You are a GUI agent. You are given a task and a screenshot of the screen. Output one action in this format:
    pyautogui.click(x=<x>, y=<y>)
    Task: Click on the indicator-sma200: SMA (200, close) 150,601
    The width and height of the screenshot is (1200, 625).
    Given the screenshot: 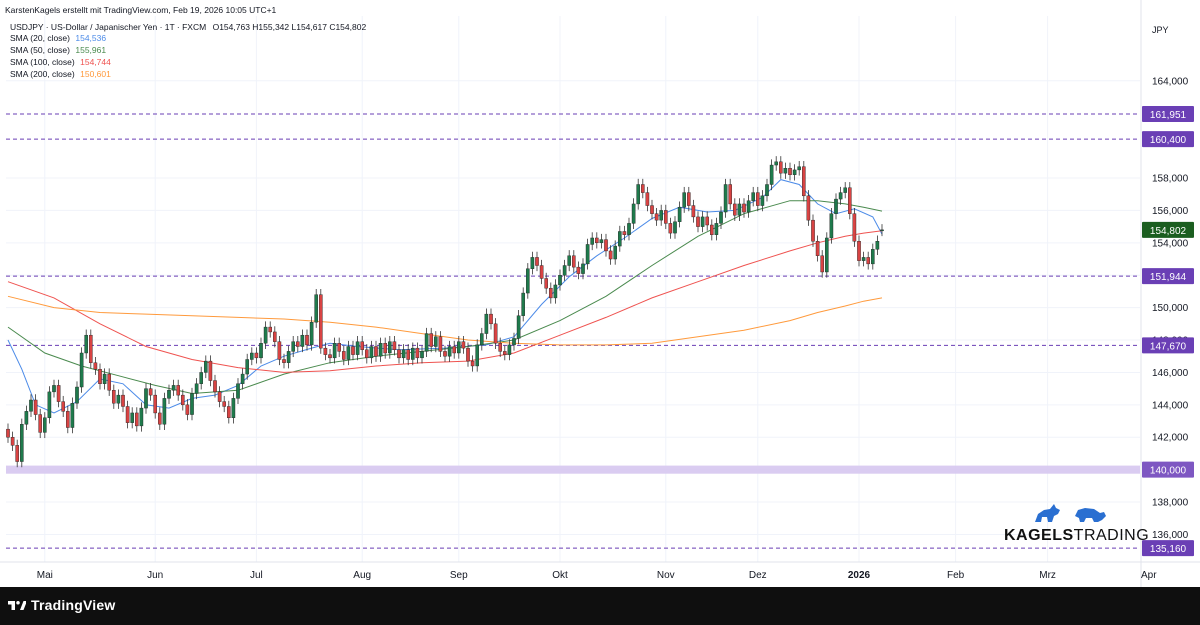 What is the action you would take?
    pyautogui.click(x=60, y=74)
    